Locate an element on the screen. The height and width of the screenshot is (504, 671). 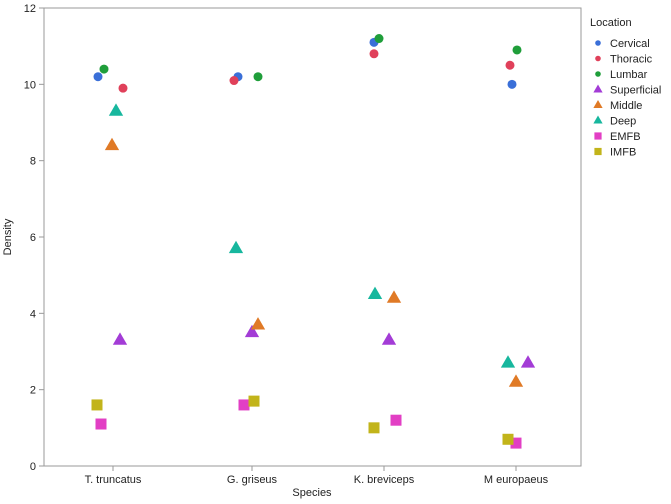
legend-entry-label: IMFB is located at coordinates (623, 153).